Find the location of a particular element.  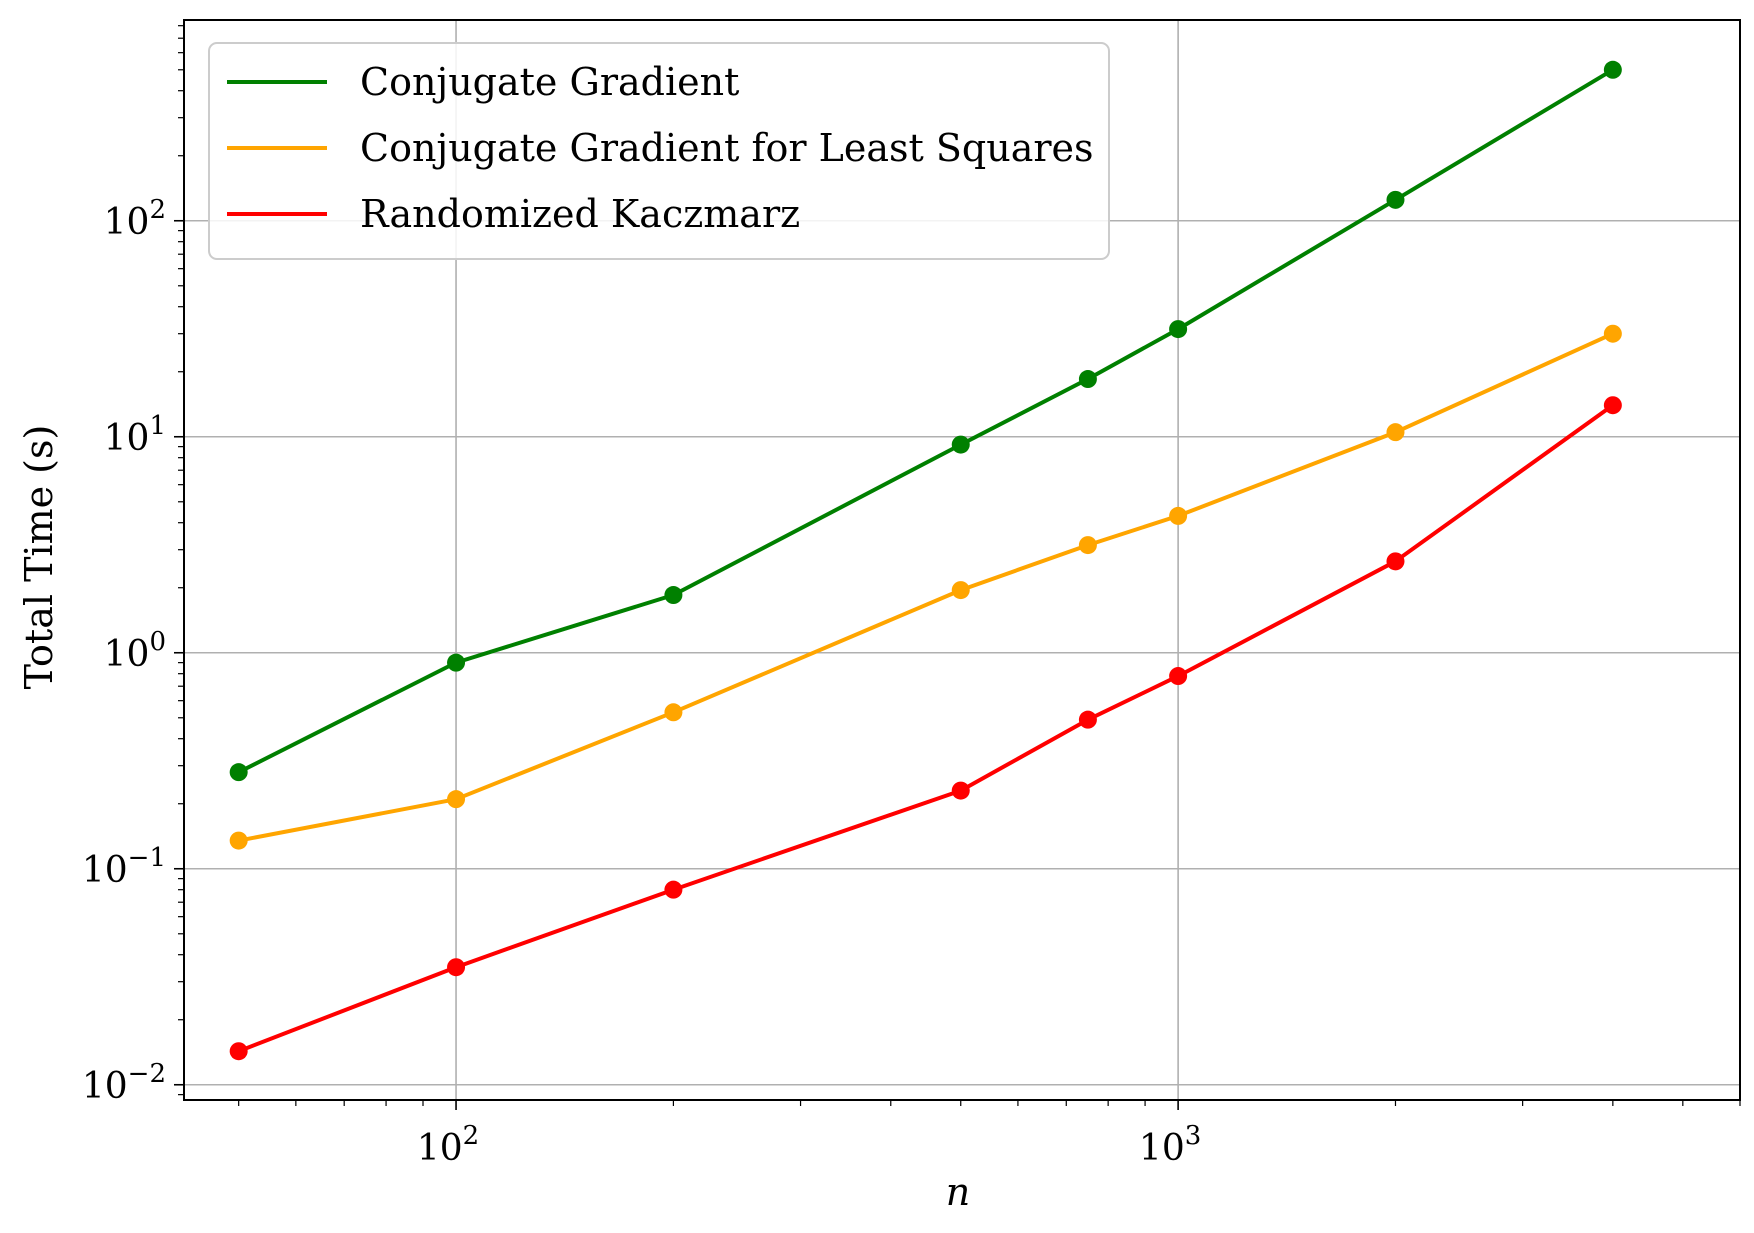

y-tick-label: 10⁻² is located at coordinates (124, 1083).